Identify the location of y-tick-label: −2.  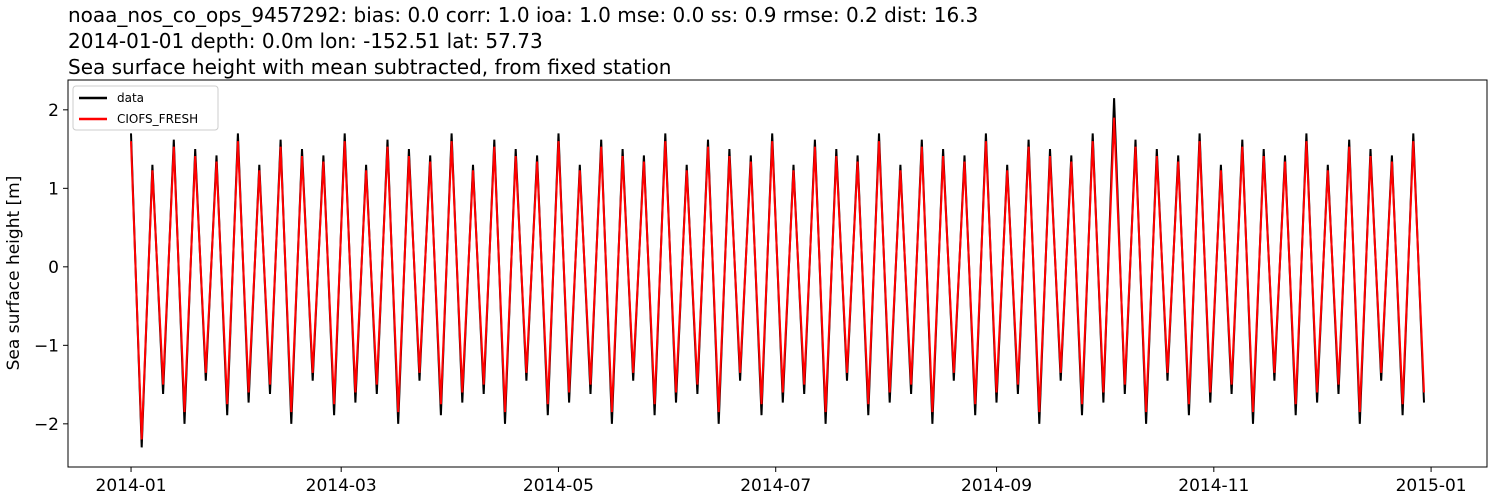
(46, 425).